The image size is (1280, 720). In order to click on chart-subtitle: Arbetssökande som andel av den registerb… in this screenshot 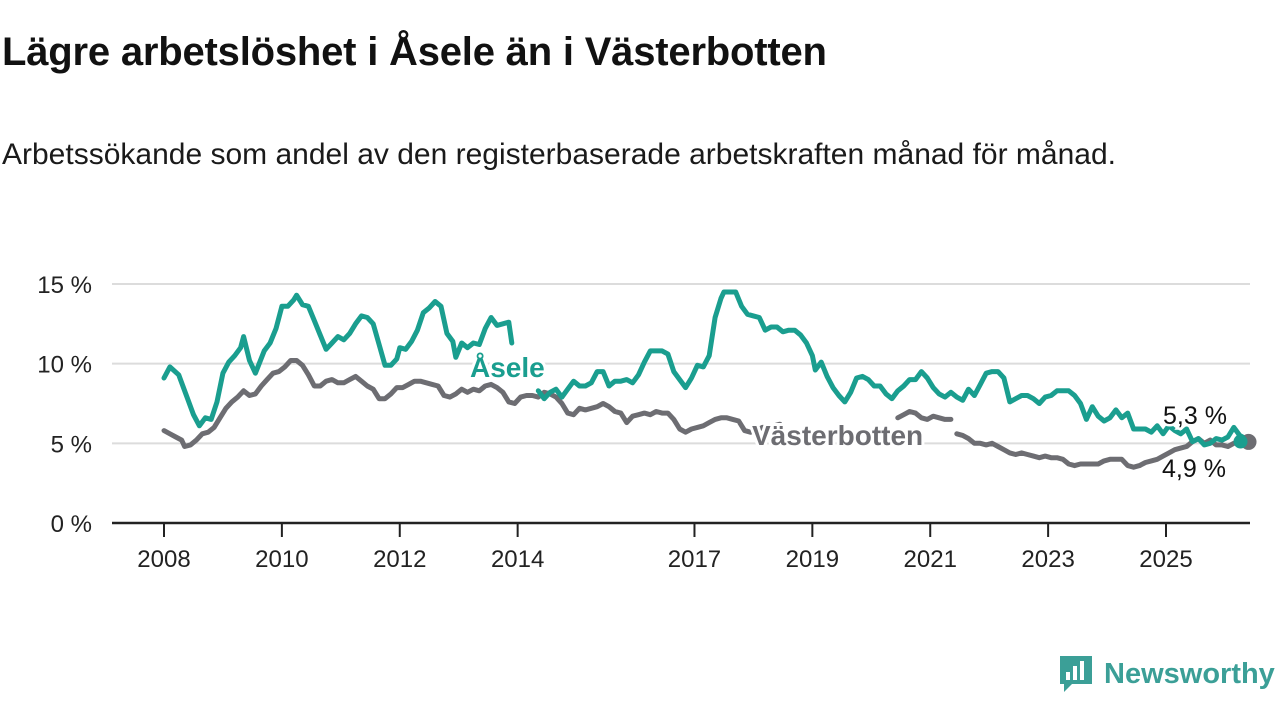, I will do `click(559, 154)`.